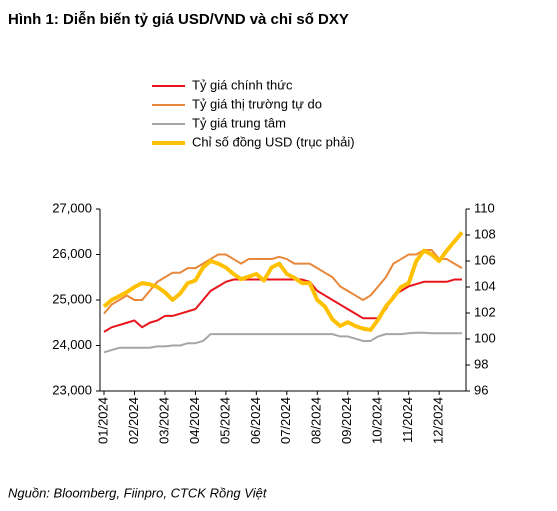  Describe the element at coordinates (72, 207) in the screenshot. I see `y-tick-label: 27,000` at that location.